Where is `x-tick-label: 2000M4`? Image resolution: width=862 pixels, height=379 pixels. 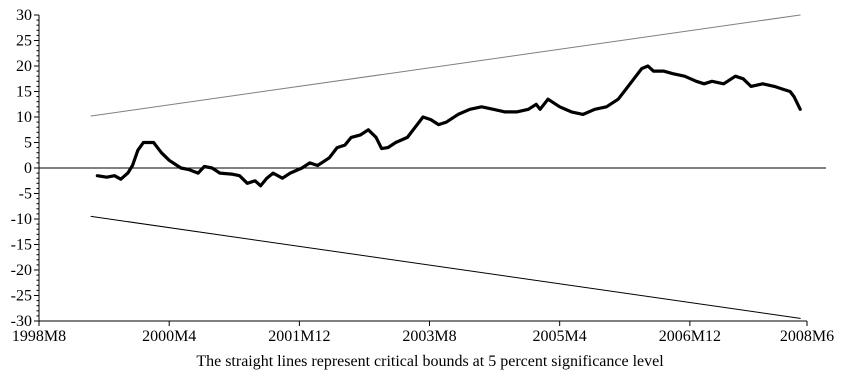
x-tick-label: 2000M4 is located at coordinates (169, 336).